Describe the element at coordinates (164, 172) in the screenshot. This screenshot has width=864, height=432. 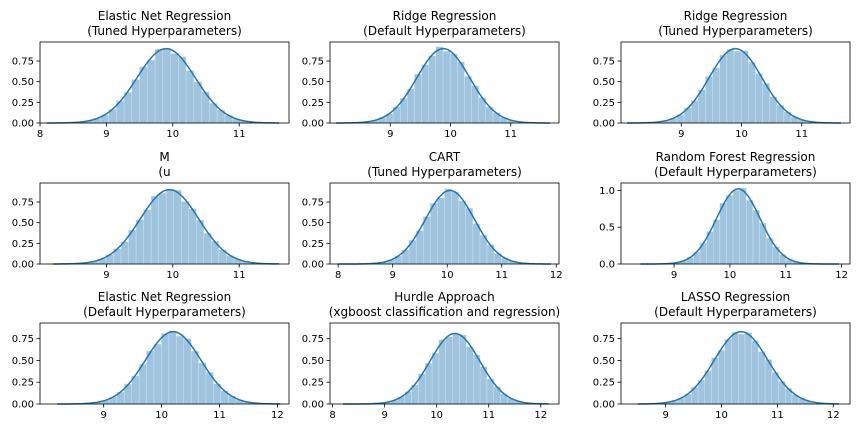
I see `subplot-title: (u` at that location.